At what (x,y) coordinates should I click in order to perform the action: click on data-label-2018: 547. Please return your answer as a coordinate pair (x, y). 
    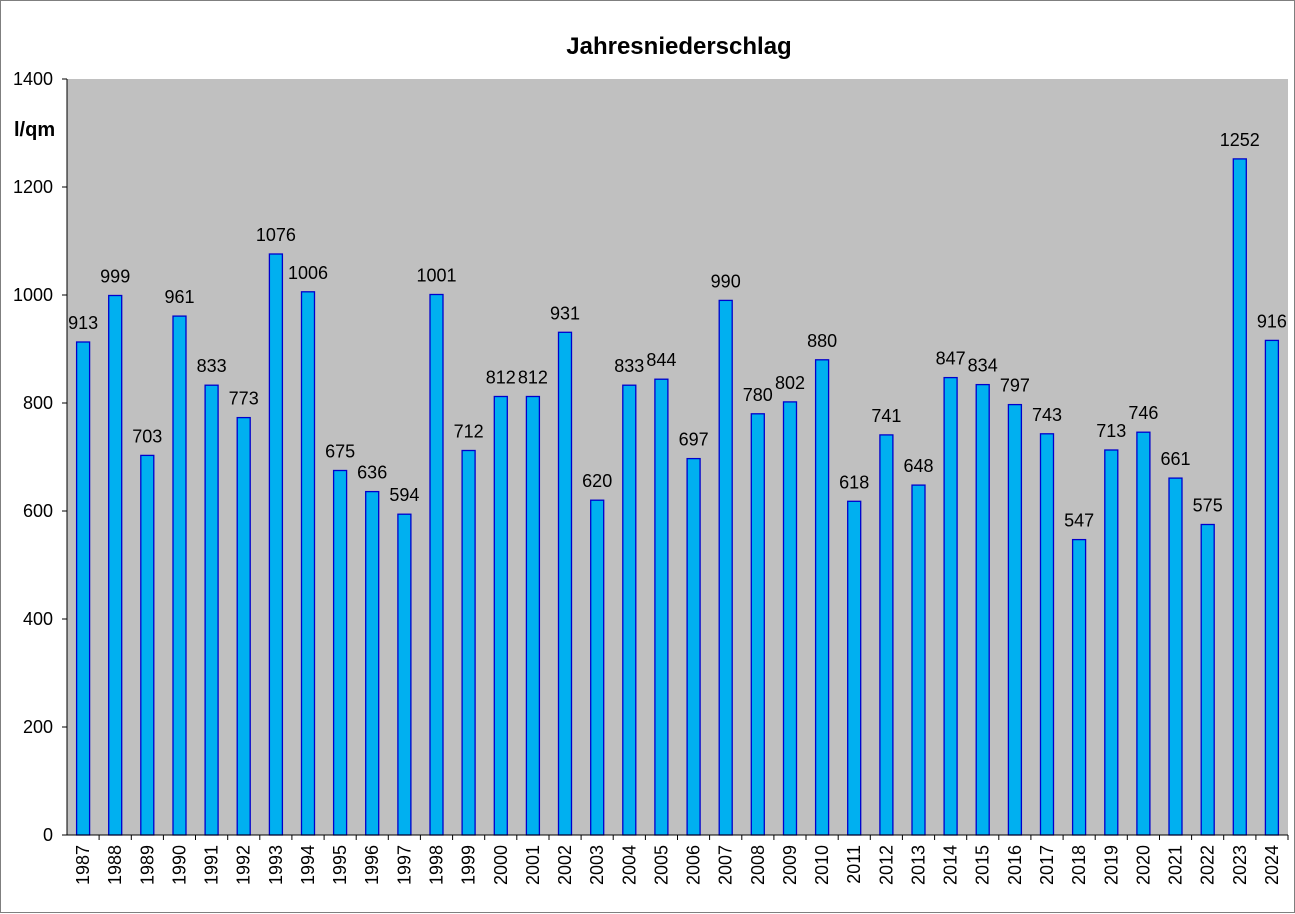
    Looking at the image, I should click on (1079, 521).